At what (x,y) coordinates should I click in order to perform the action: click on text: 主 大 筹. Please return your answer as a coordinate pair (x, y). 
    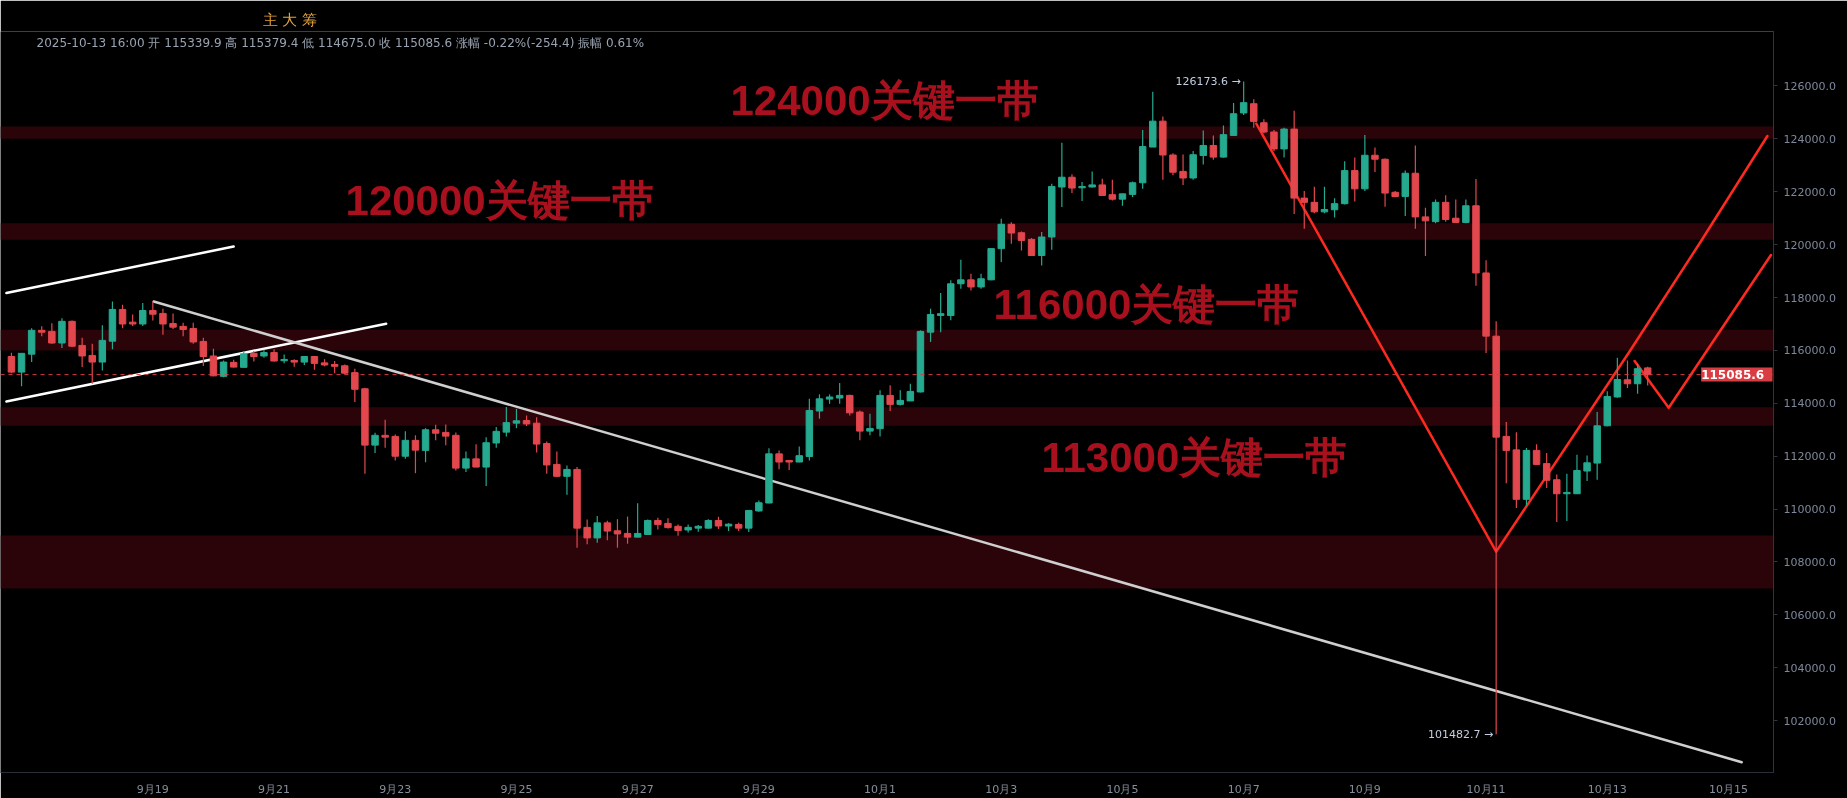
    Looking at the image, I should click on (290, 19).